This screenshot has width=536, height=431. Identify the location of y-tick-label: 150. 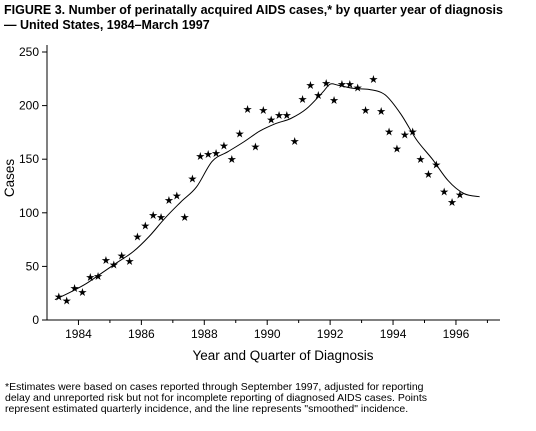
(29, 159).